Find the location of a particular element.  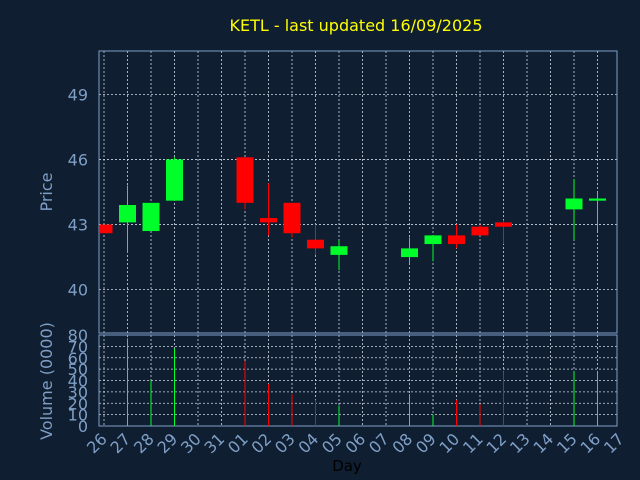

price-tick-label: 49 is located at coordinates (78, 94).